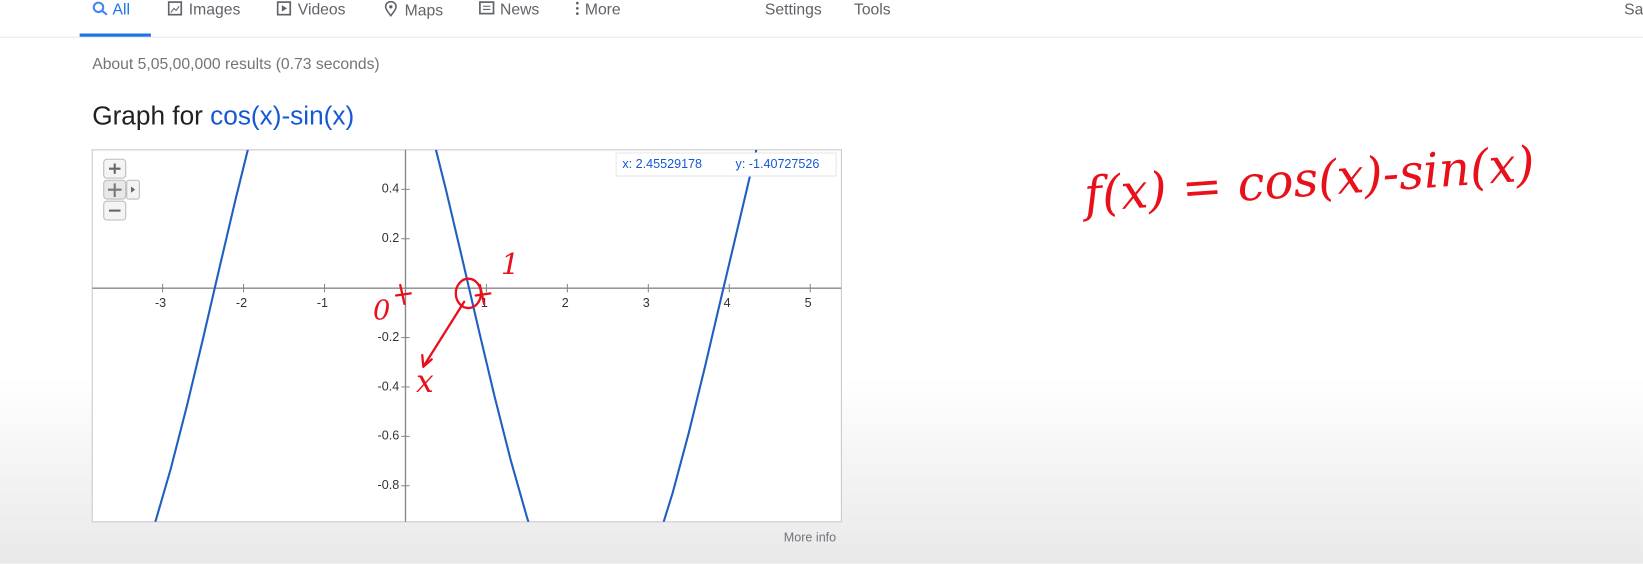 Image resolution: width=1643 pixels, height=564 pixels. I want to click on active-tab-bar, so click(115, 35).